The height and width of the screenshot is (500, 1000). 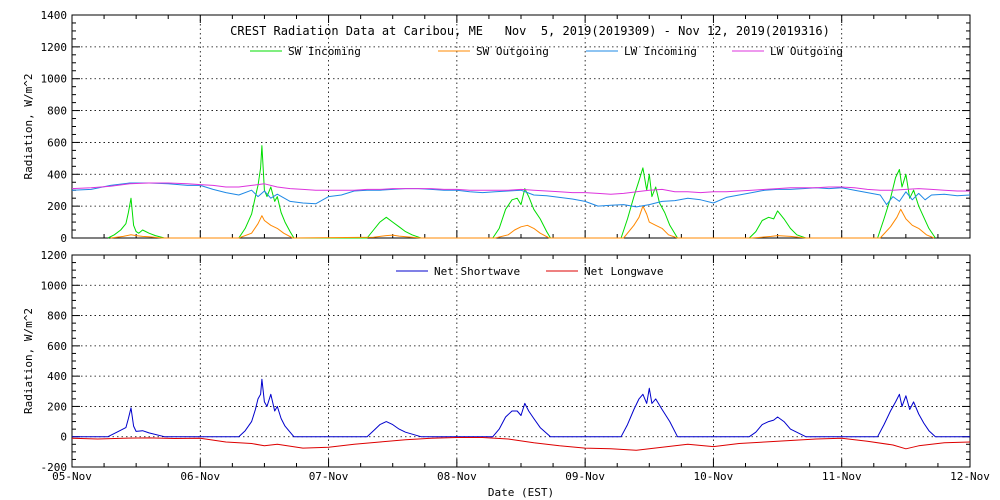 I want to click on x-tick-label: 05-Nov, so click(x=72, y=476).